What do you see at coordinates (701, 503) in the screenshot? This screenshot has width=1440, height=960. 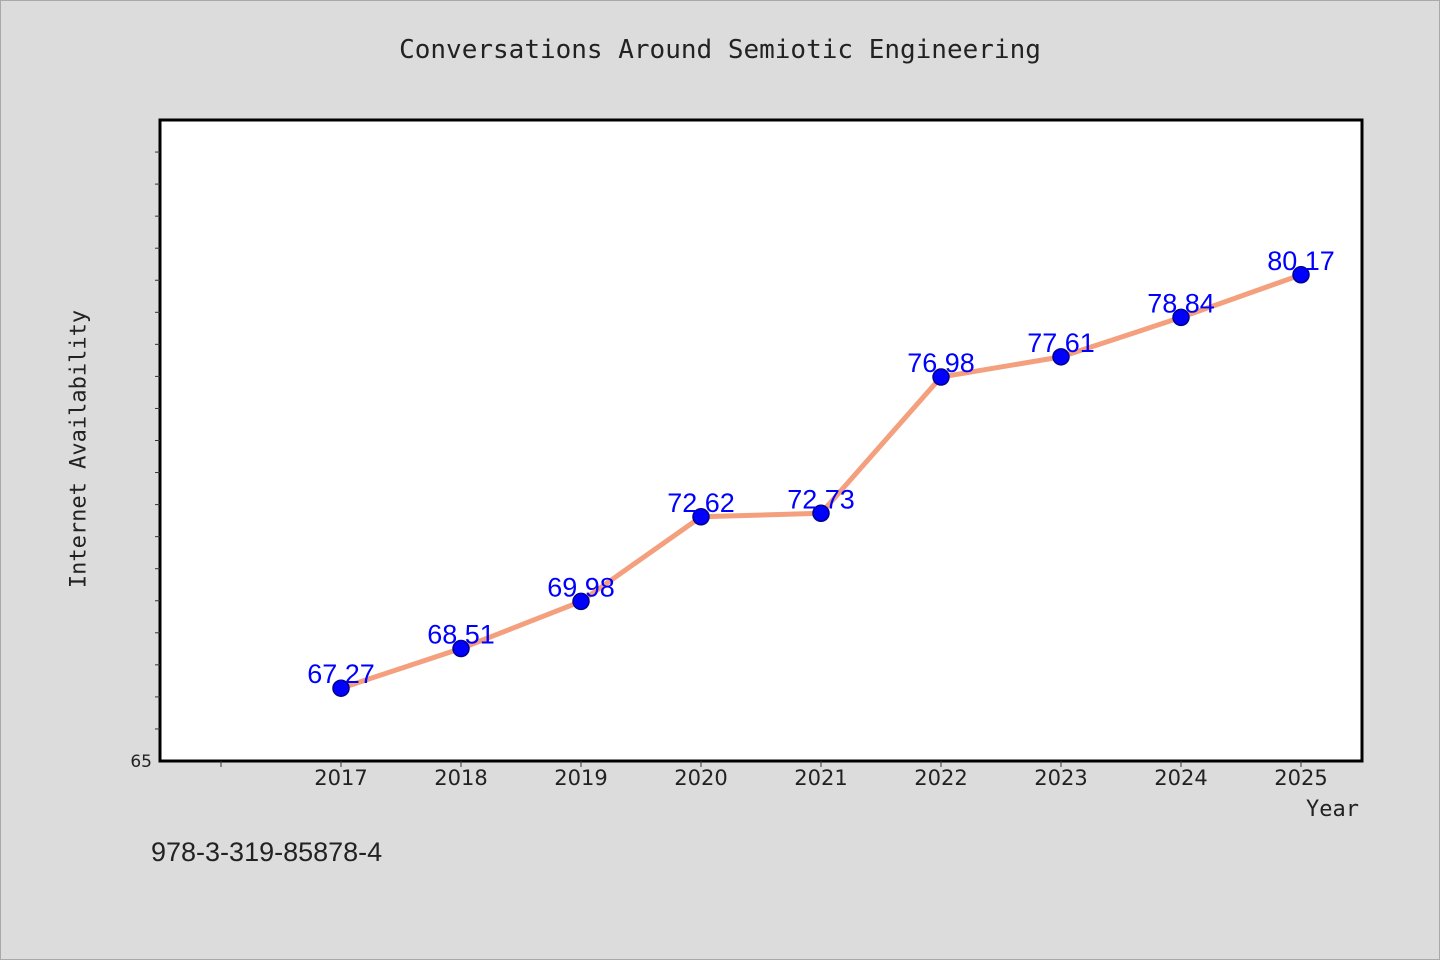 I see `data-label: 72.62` at bounding box center [701, 503].